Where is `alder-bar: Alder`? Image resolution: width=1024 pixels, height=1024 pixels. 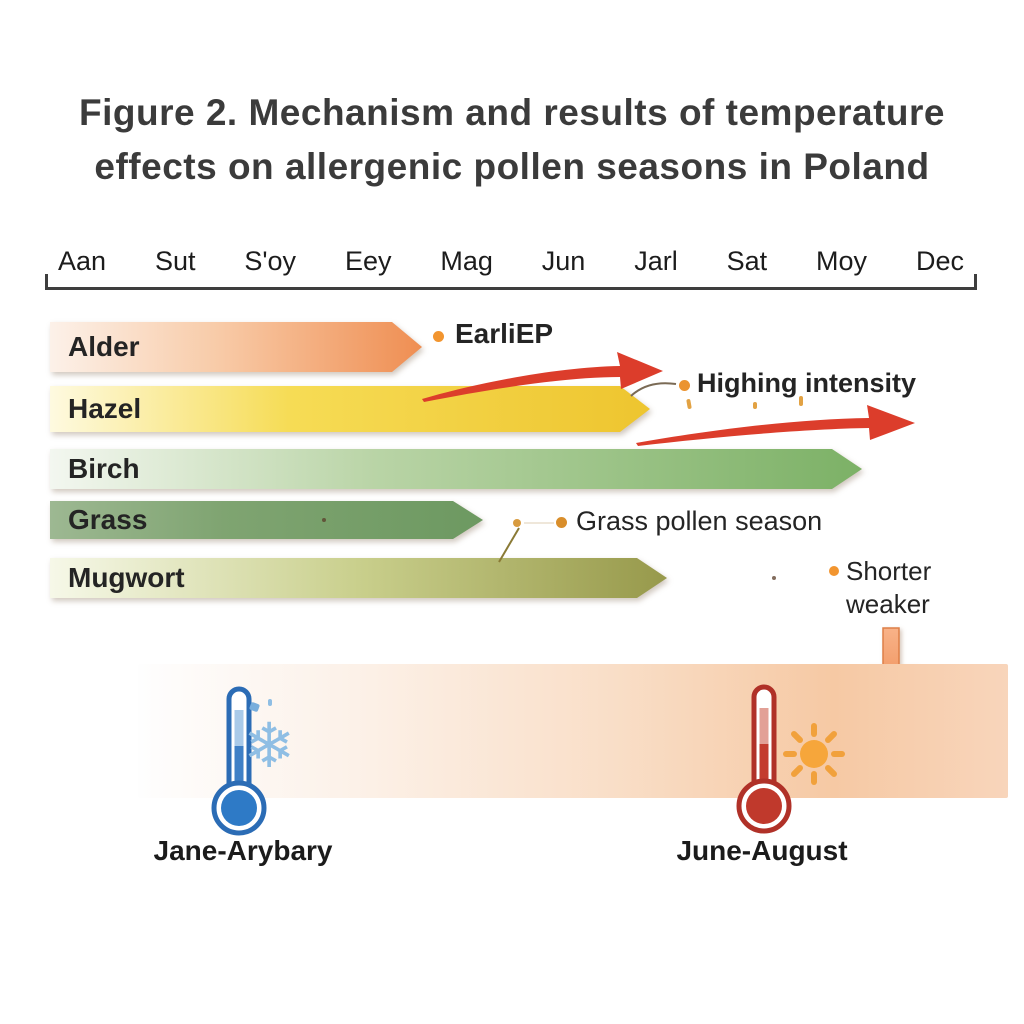
alder-bar: Alder is located at coordinates (236, 347).